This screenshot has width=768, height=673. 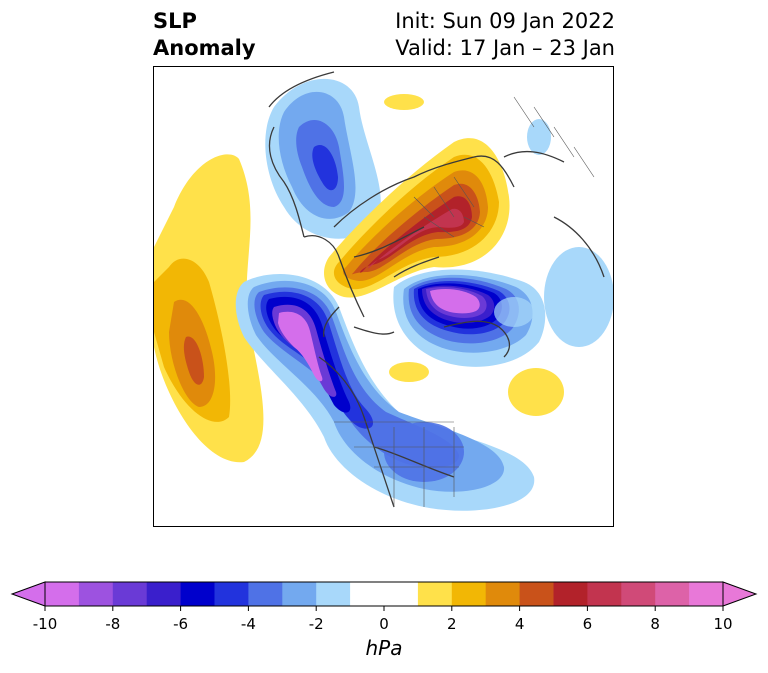 What do you see at coordinates (655, 624) in the screenshot?
I see `colorbar-tick-label: 8` at bounding box center [655, 624].